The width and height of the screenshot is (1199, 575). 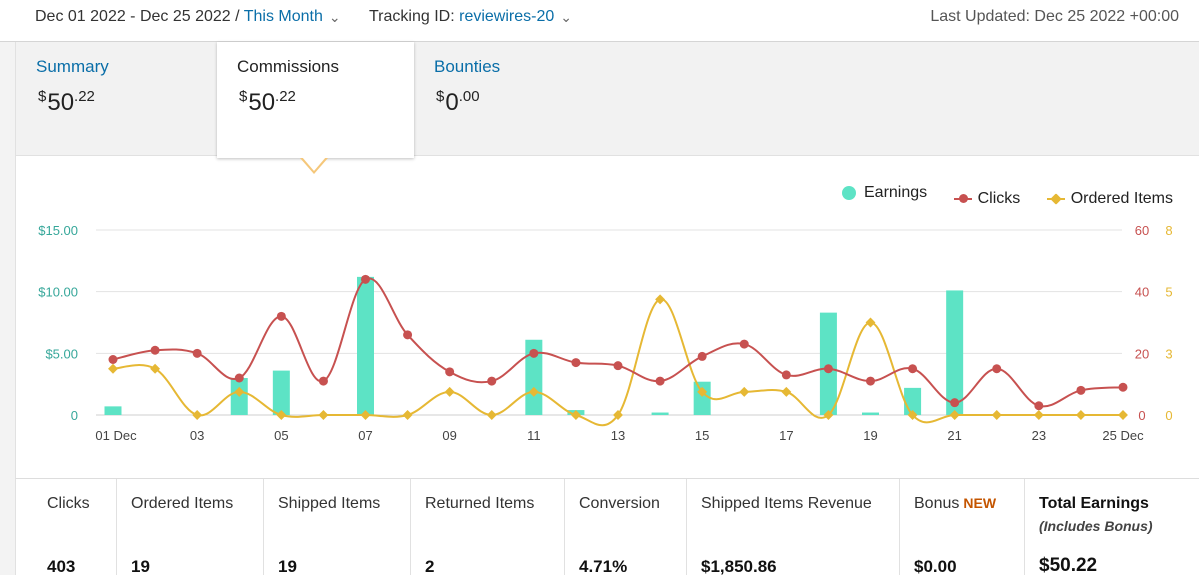 What do you see at coordinates (66, 102) in the screenshot?
I see `tab-summary-amount: $50.22` at bounding box center [66, 102].